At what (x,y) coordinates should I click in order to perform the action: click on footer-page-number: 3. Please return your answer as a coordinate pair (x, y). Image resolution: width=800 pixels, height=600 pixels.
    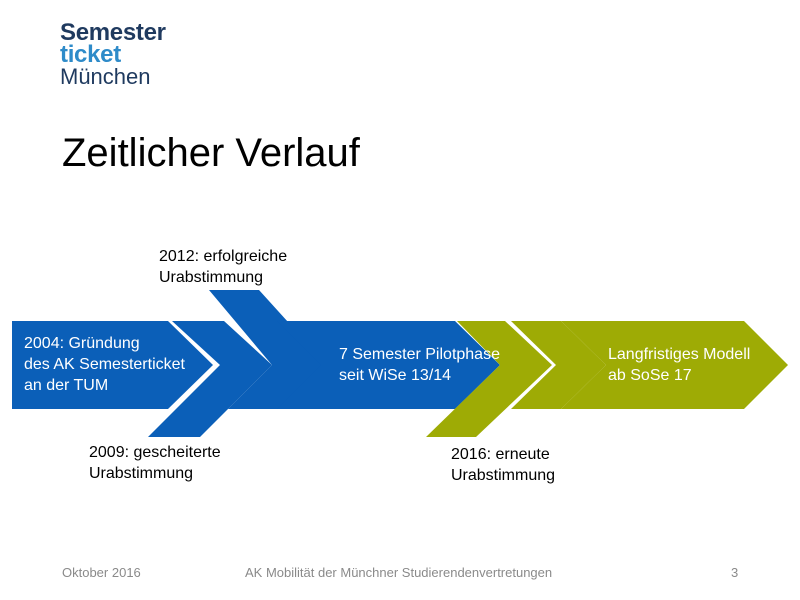
    Looking at the image, I should click on (735, 572).